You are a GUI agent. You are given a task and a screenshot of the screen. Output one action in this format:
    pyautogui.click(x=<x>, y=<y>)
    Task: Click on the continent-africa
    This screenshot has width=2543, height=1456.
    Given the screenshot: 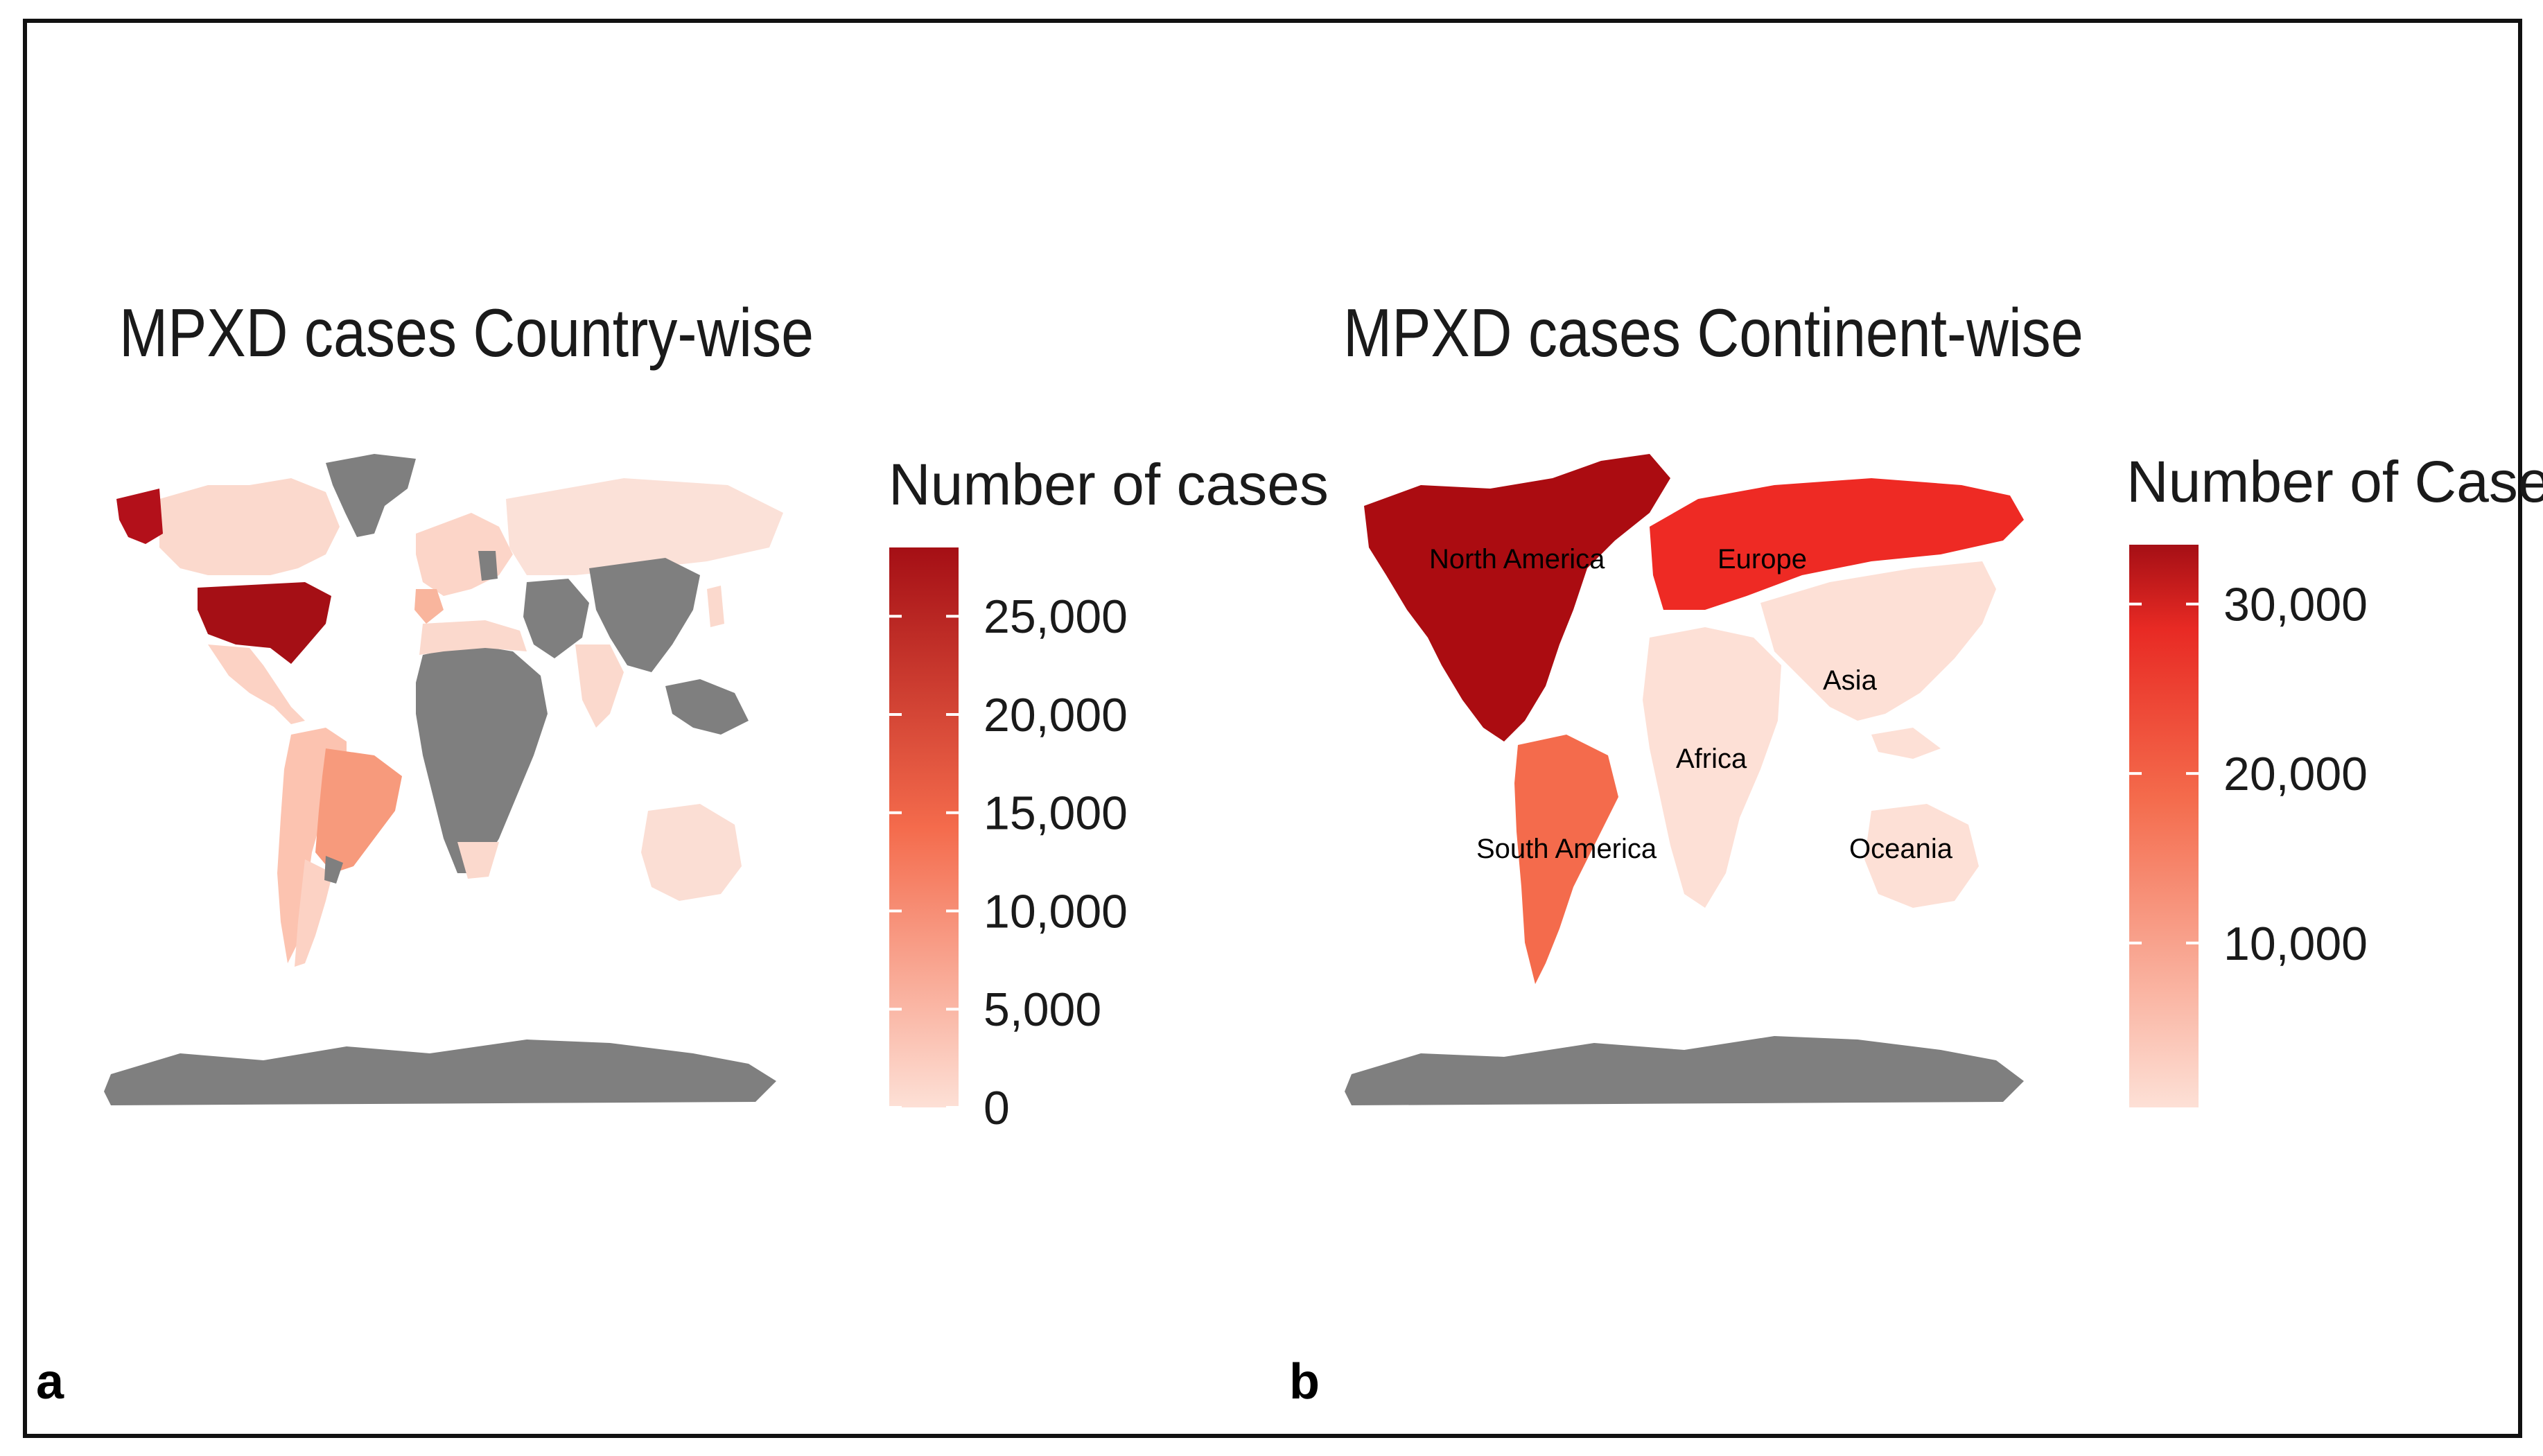 What is the action you would take?
    pyautogui.click(x=1712, y=768)
    